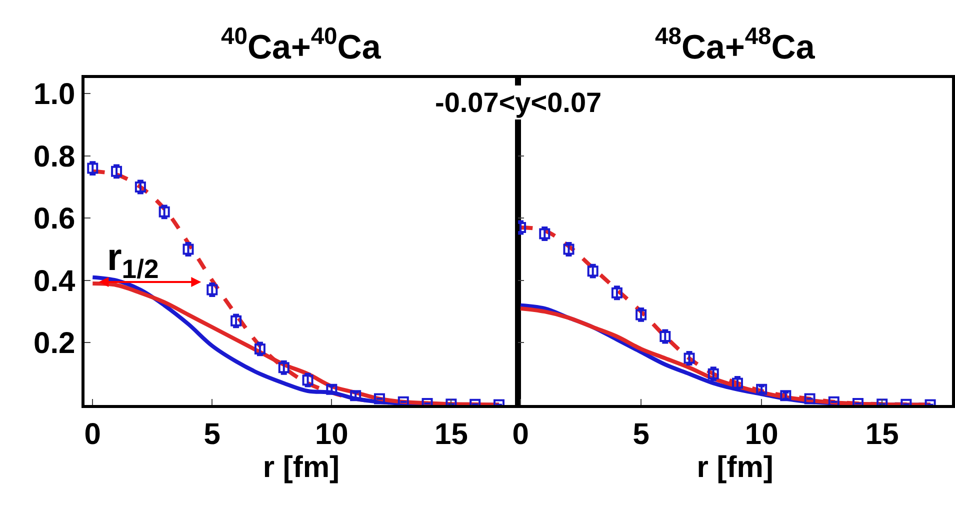 This screenshot has width=955, height=510. I want to click on y-tick-label: 0.4, so click(55, 281).